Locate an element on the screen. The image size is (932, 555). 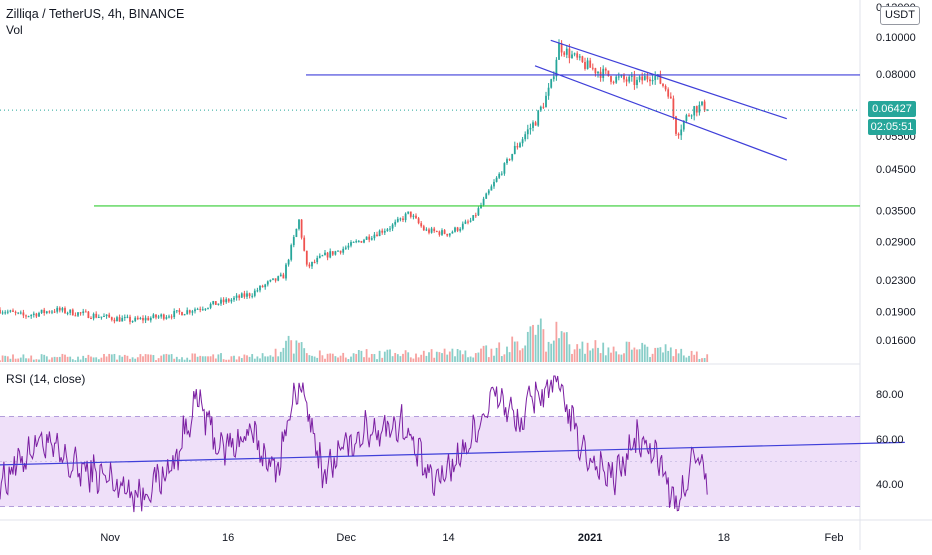
price-tick-label: 0.01600 is located at coordinates (896, 341).